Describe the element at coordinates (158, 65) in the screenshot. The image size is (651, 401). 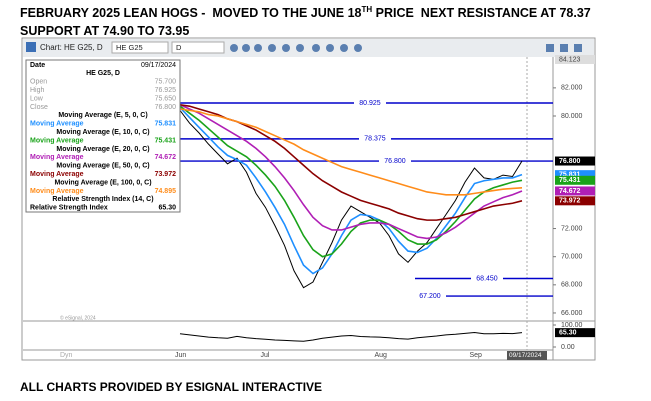
I see `info-value: 09/17/2024` at that location.